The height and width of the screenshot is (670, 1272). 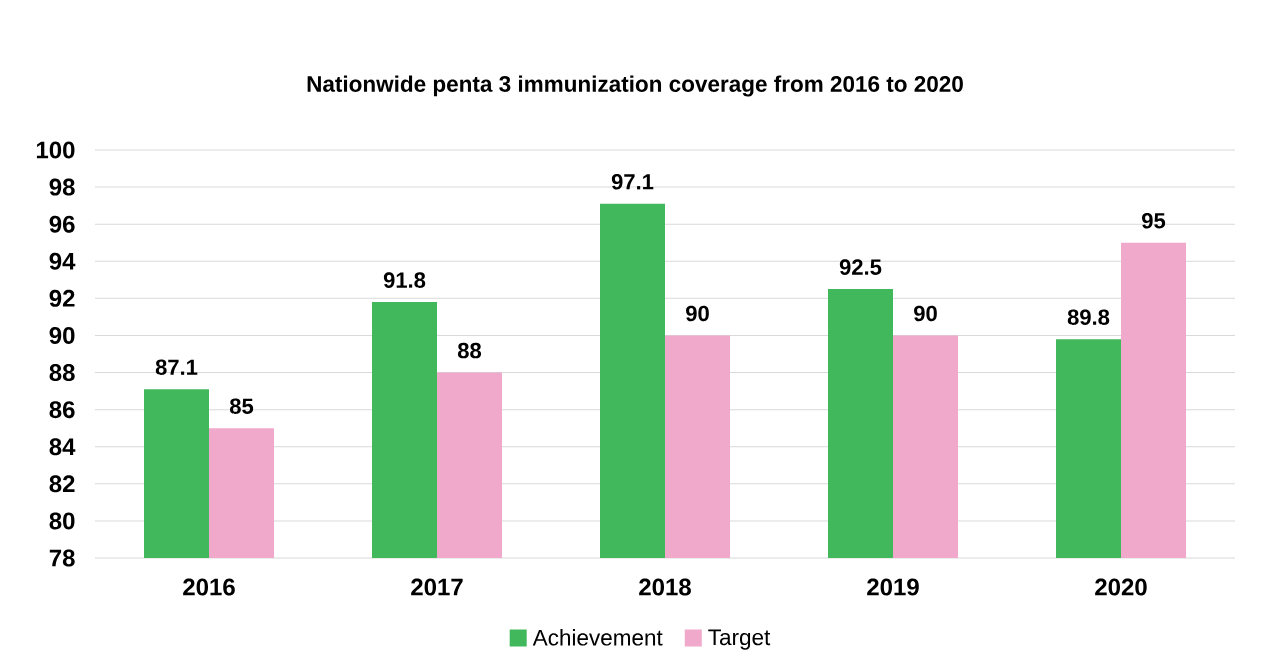 What do you see at coordinates (62, 558) in the screenshot?
I see `y-tick-label: 78` at bounding box center [62, 558].